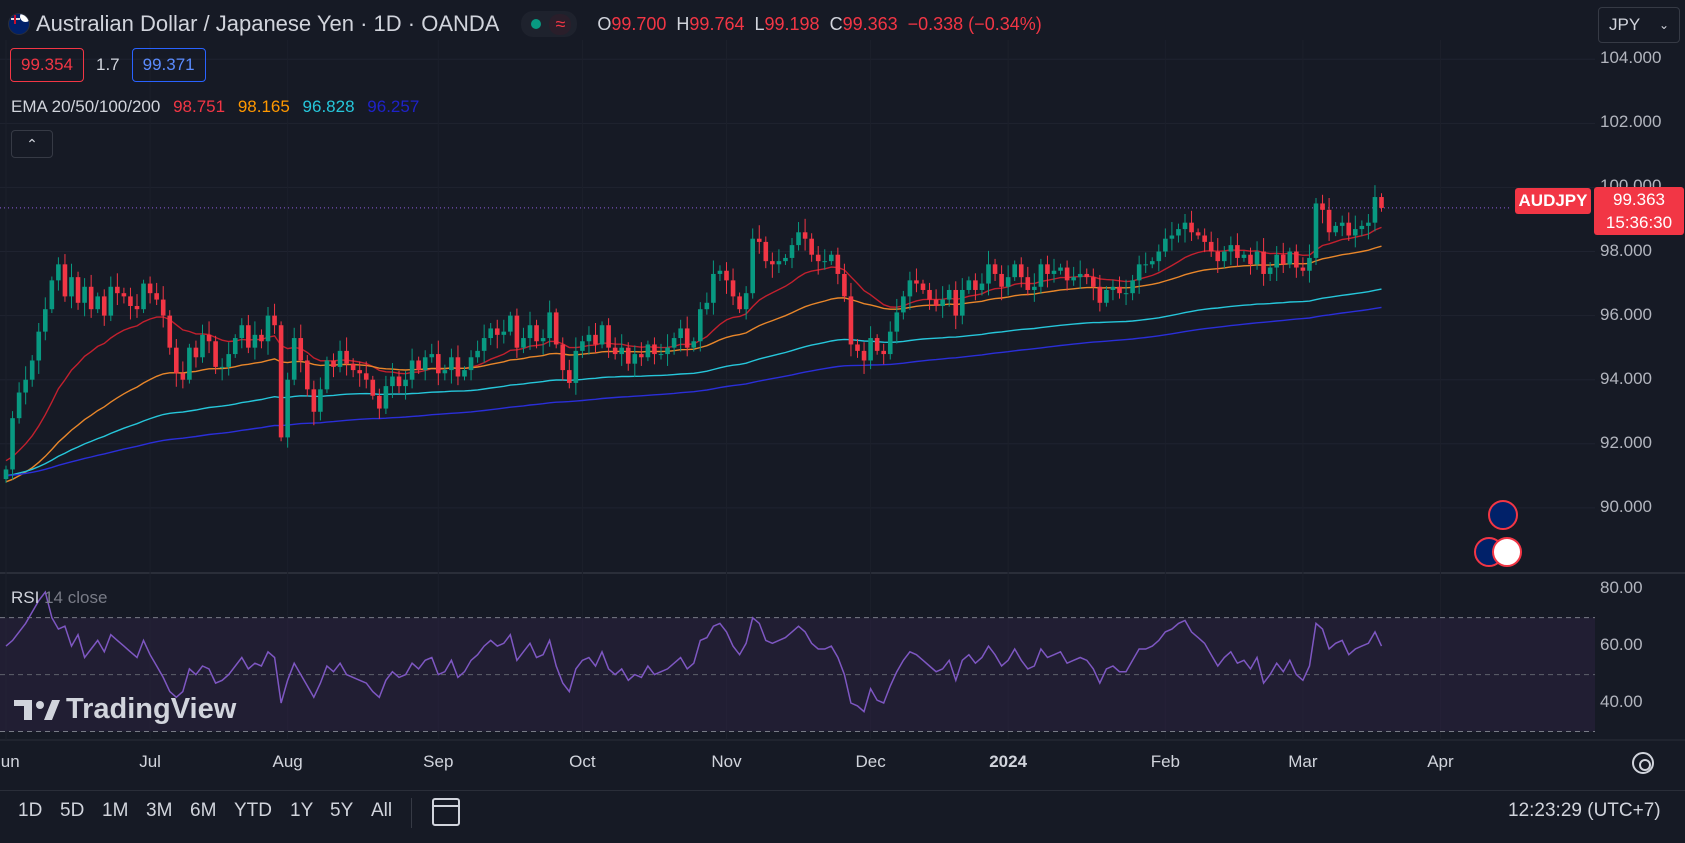 This screenshot has height=843, width=1685. I want to click on timeframe-button-1y: 1Y, so click(302, 810).